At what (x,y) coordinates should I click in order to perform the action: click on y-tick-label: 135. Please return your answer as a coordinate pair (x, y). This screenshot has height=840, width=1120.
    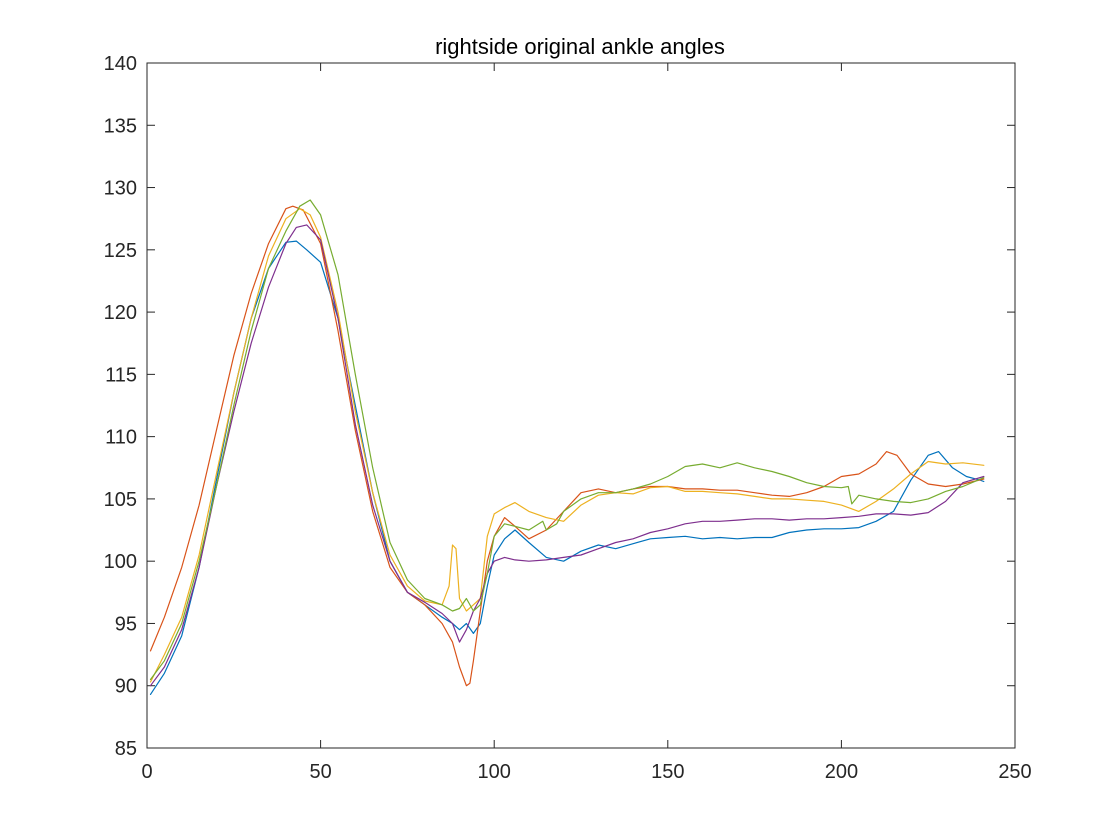
    Looking at the image, I should click on (120, 126).